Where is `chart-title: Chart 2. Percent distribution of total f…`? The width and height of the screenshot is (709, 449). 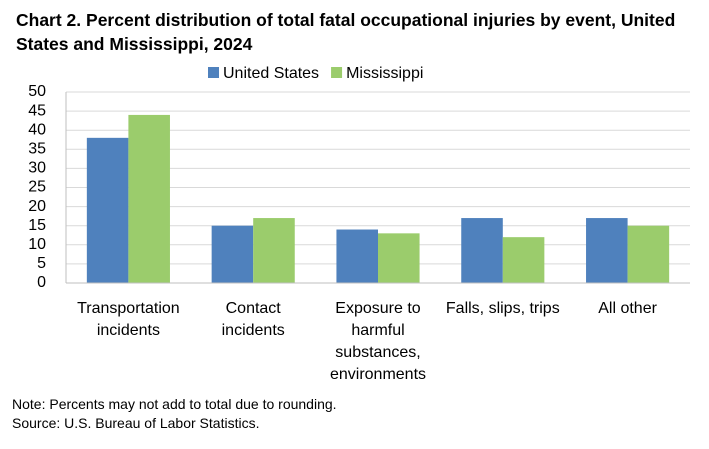
chart-title: Chart 2. Percent distribution of total f… is located at coordinates (346, 32).